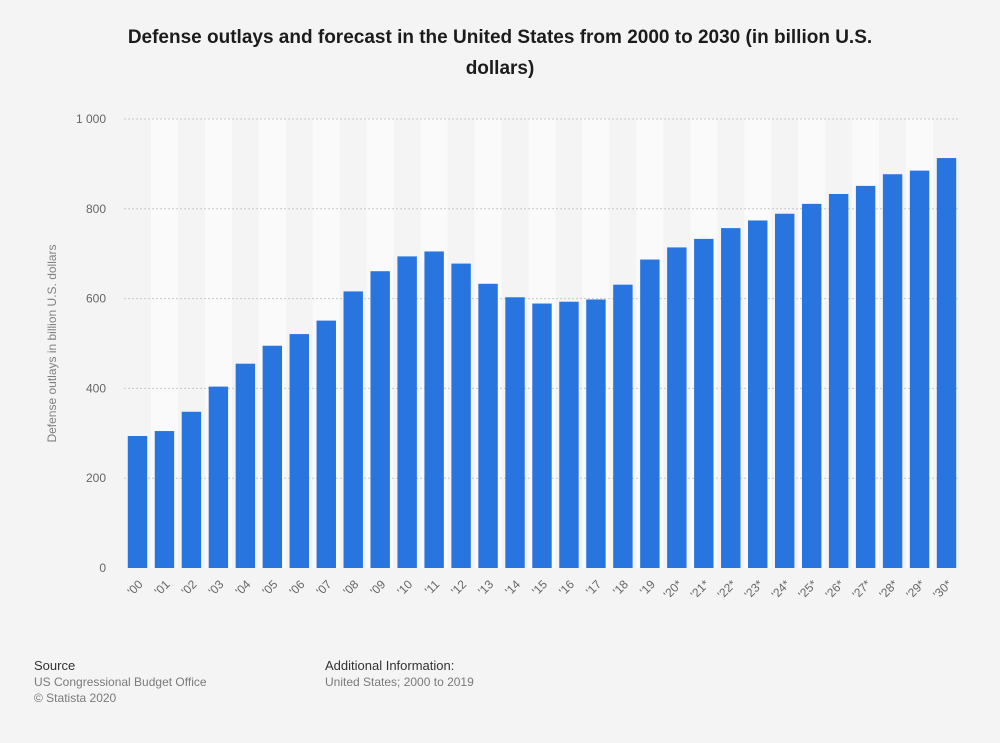  I want to click on y-tick-label: 800, so click(96, 209).